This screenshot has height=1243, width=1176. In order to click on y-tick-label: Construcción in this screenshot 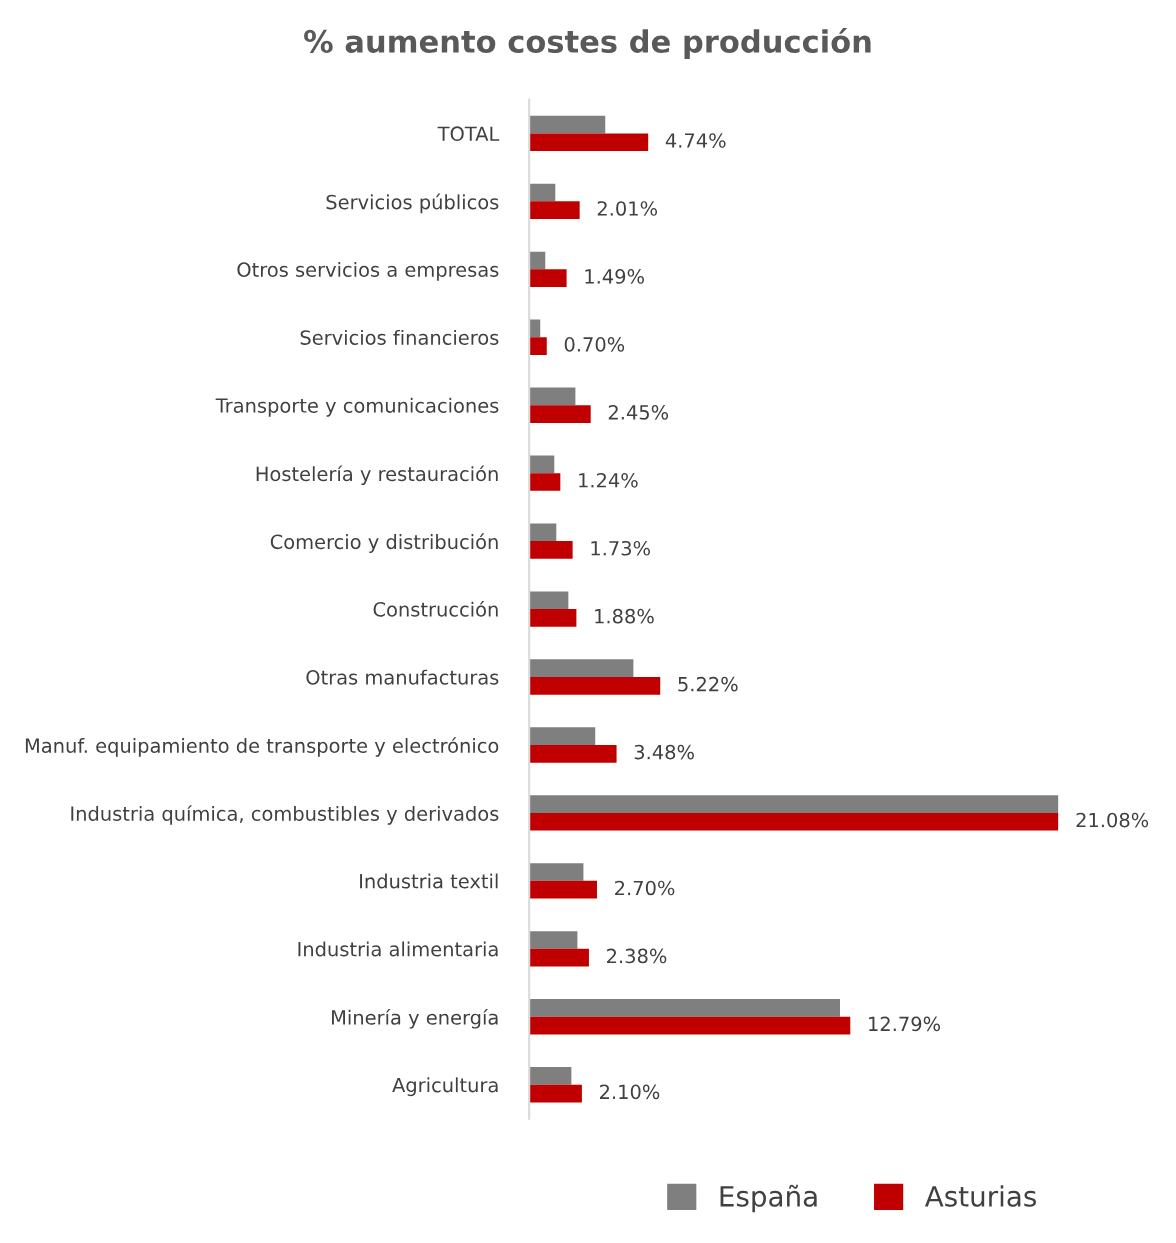, I will do `click(435, 608)`.